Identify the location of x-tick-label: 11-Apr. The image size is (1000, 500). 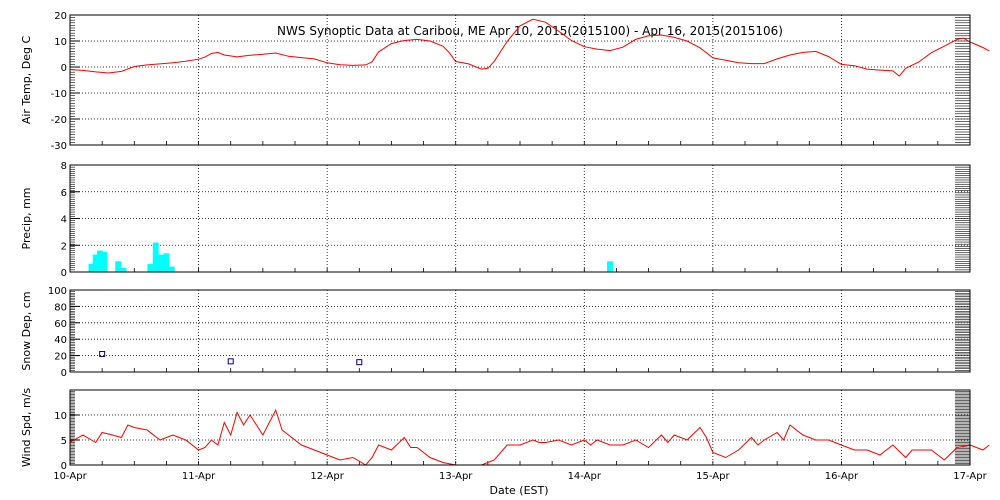
(199, 476).